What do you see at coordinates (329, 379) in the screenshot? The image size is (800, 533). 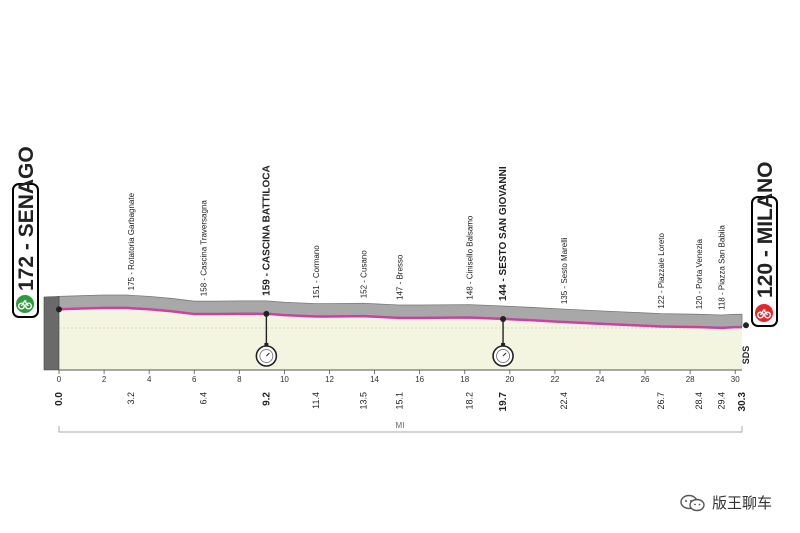 I see `x-tick-label-6: 12` at bounding box center [329, 379].